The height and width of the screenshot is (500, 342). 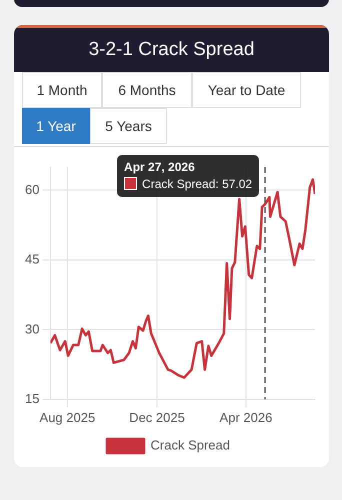 What do you see at coordinates (157, 417) in the screenshot?
I see `x-tick-label: Dec 2025` at bounding box center [157, 417].